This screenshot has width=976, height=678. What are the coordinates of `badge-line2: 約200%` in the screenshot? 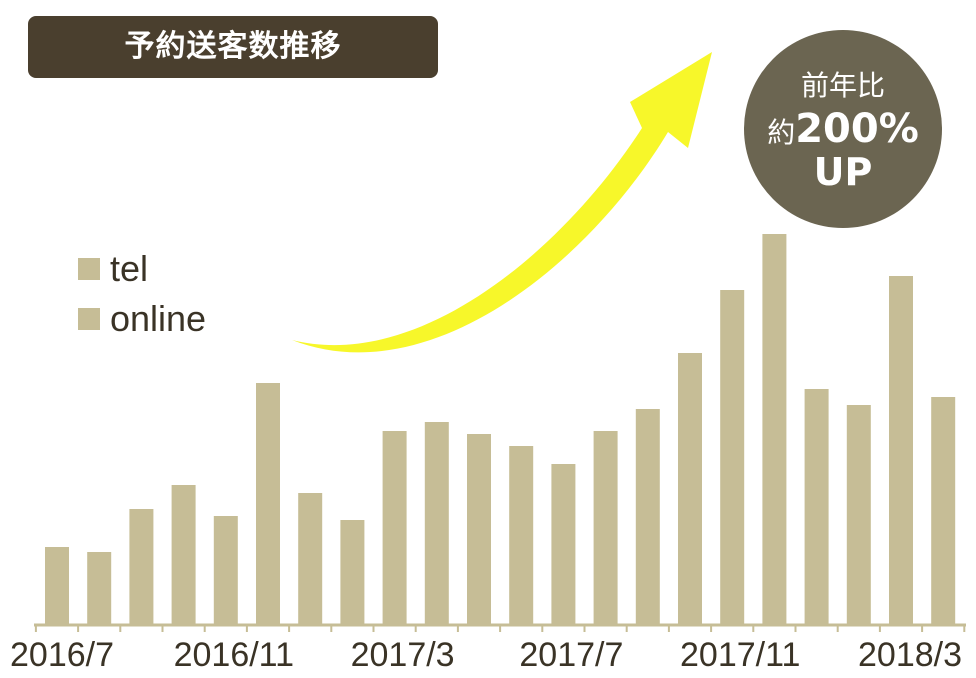 It's located at (843, 129).